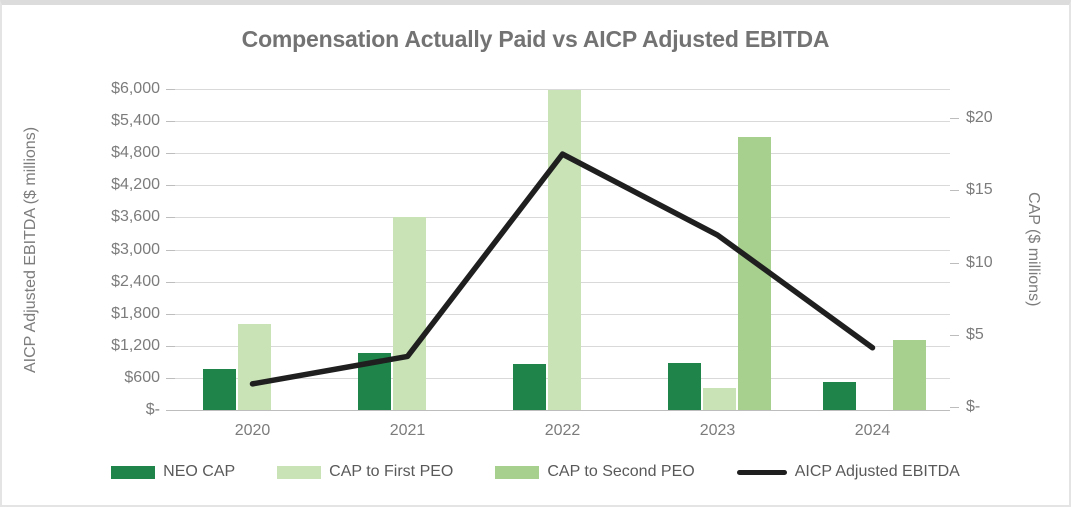 The width and height of the screenshot is (1071, 507). What do you see at coordinates (152, 409) in the screenshot?
I see `left-axis-tick-label: $-` at bounding box center [152, 409].